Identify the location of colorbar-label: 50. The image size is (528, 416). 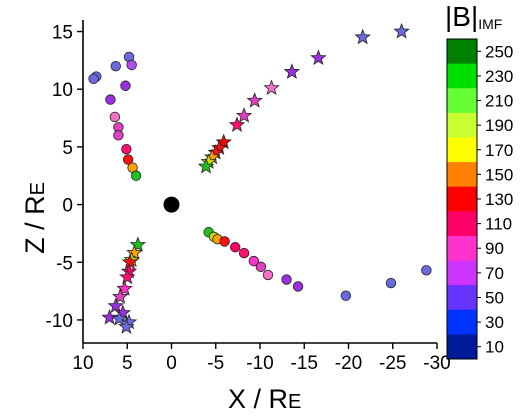
(494, 297).